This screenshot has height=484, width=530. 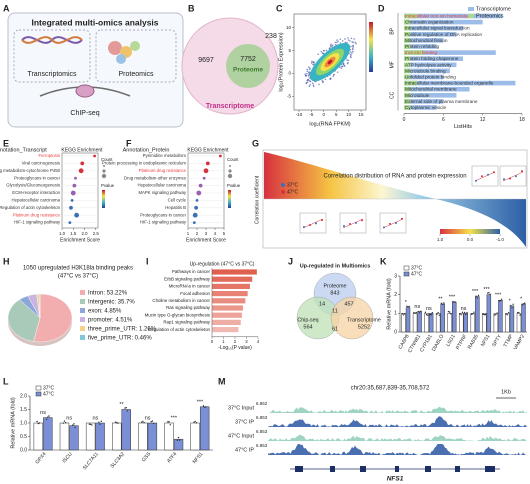 I want to click on category-label: NFS1, so click(x=198, y=458).